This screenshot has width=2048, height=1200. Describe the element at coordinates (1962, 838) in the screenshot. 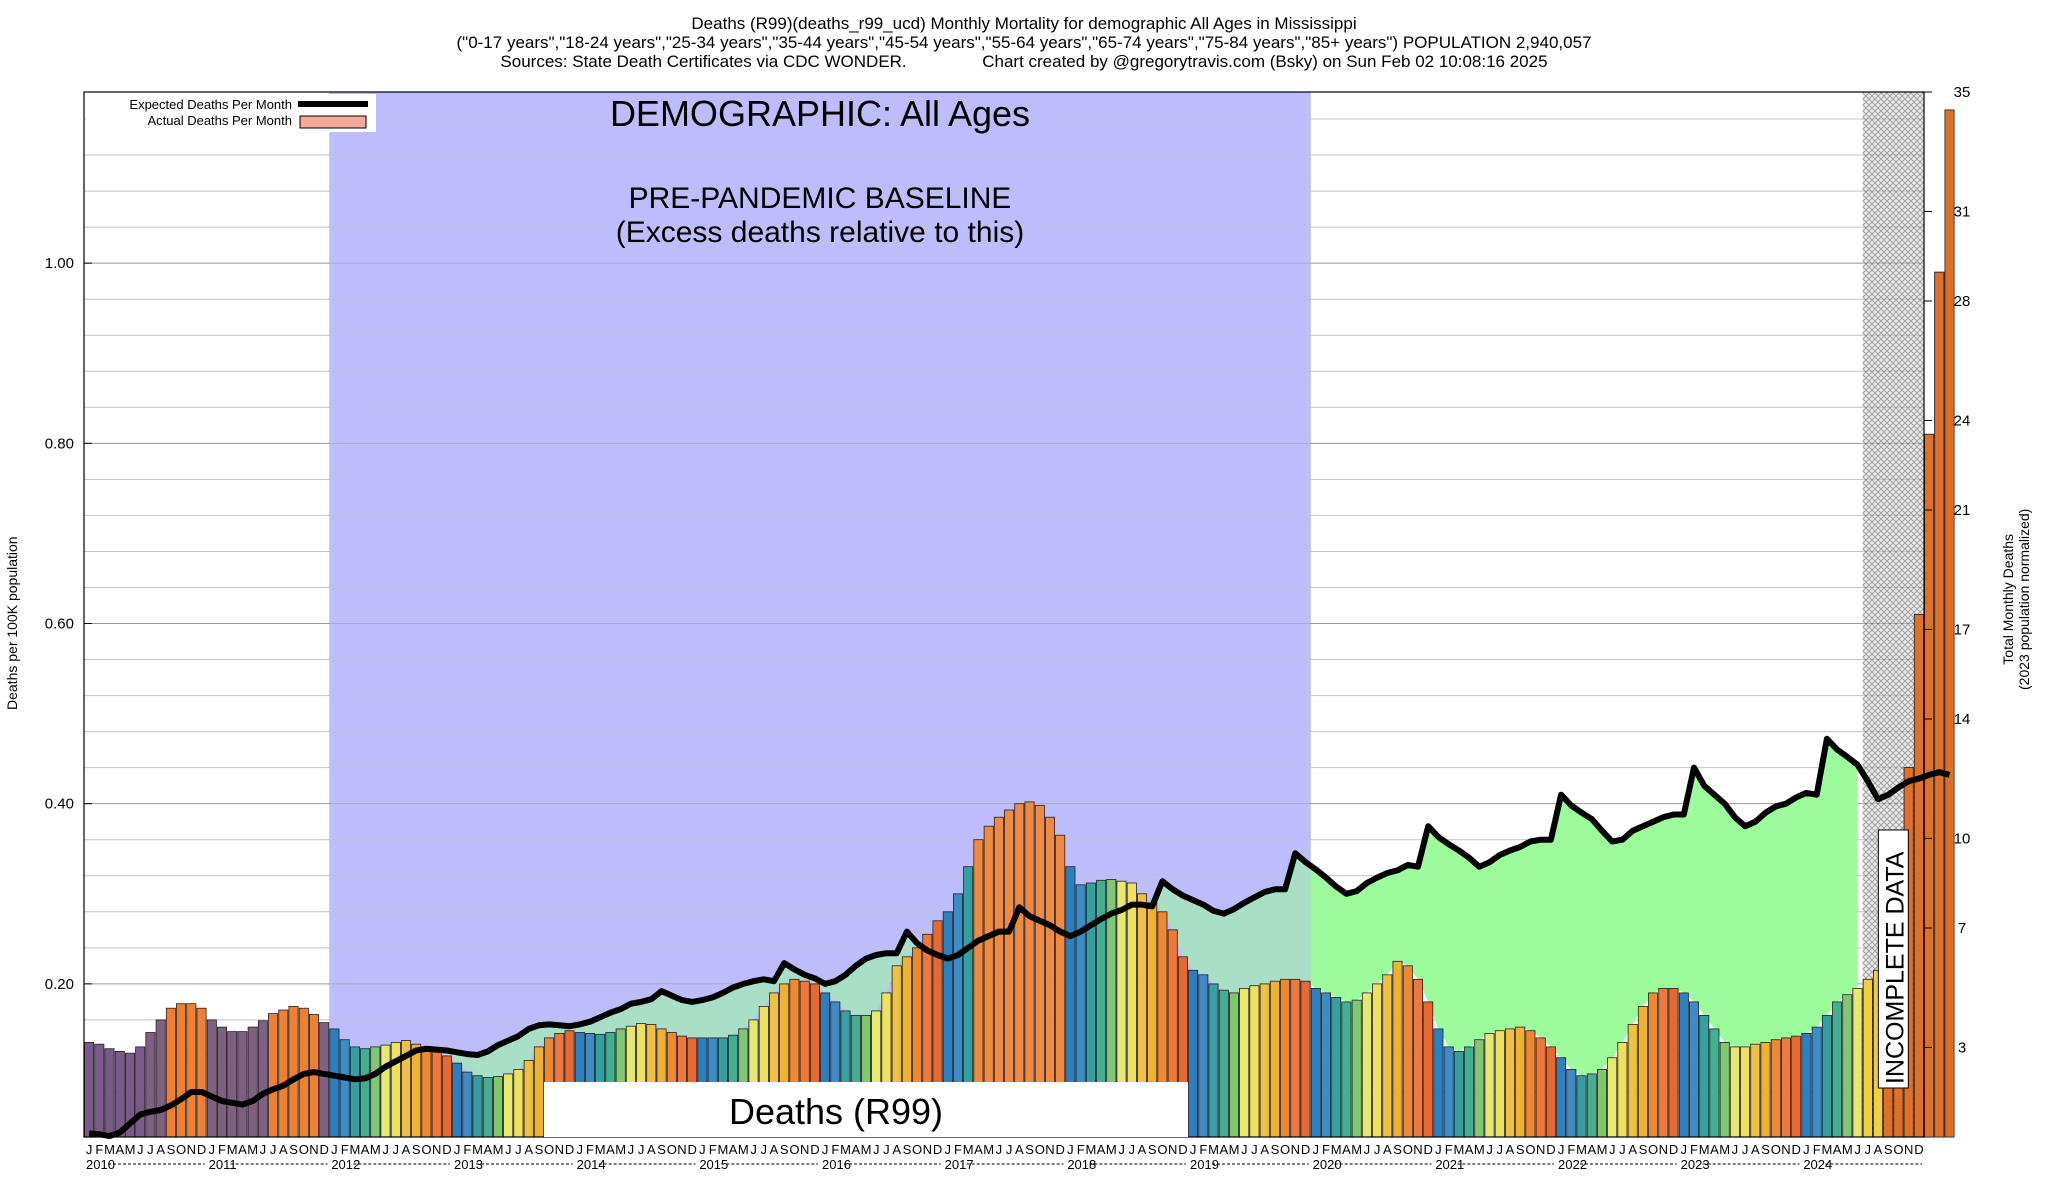

I see `y2-tick-label: 10` at that location.